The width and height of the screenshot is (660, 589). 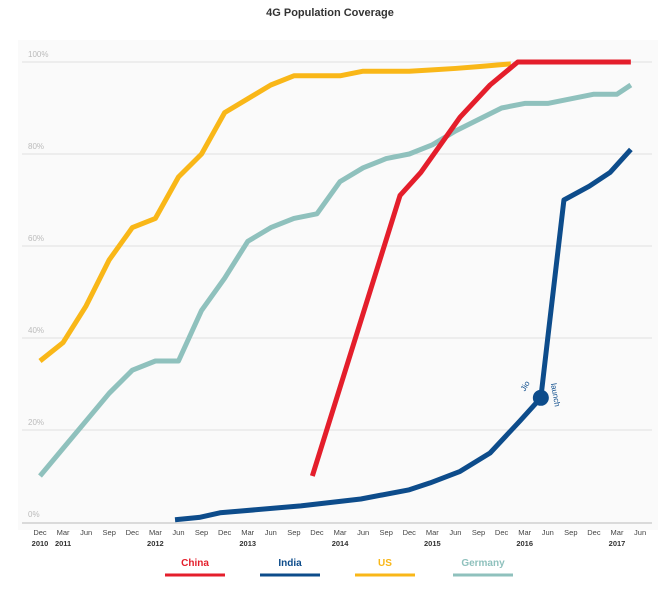 I want to click on y-tick-label: 20%, so click(x=36, y=422).